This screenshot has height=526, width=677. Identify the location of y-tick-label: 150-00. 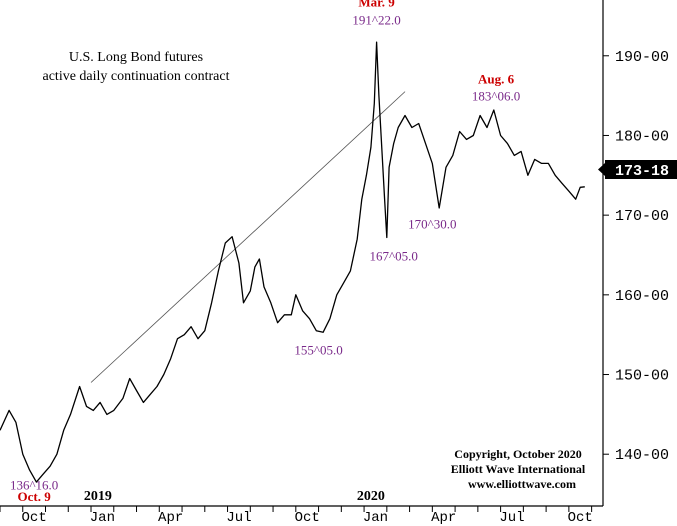
(642, 376).